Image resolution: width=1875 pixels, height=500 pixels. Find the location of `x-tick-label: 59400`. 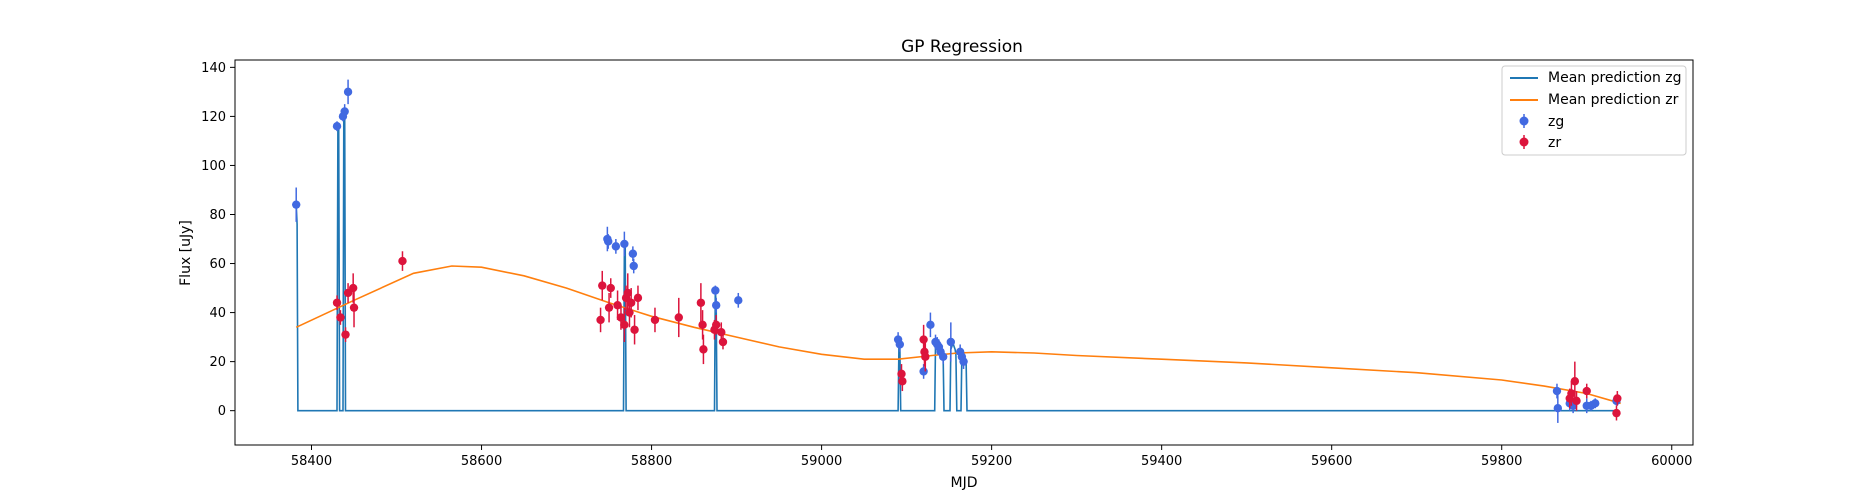

x-tick-label: 59400 is located at coordinates (1161, 461).